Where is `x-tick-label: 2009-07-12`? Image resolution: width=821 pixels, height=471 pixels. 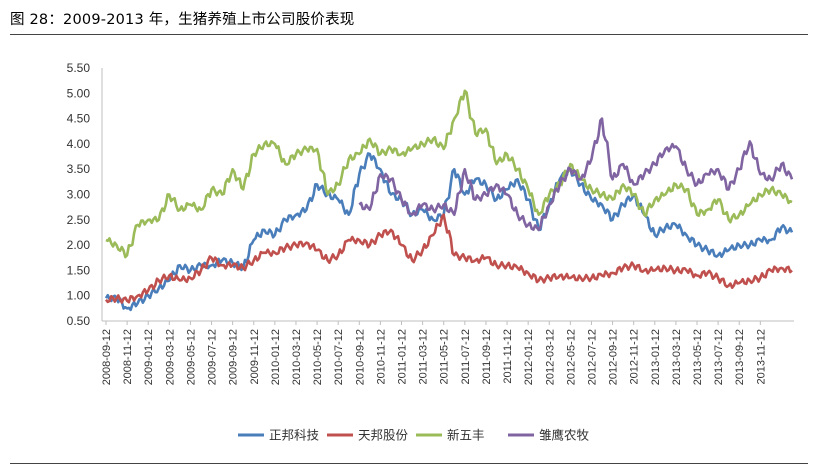
x-tick-label: 2009-07-12 is located at coordinates (213, 357).